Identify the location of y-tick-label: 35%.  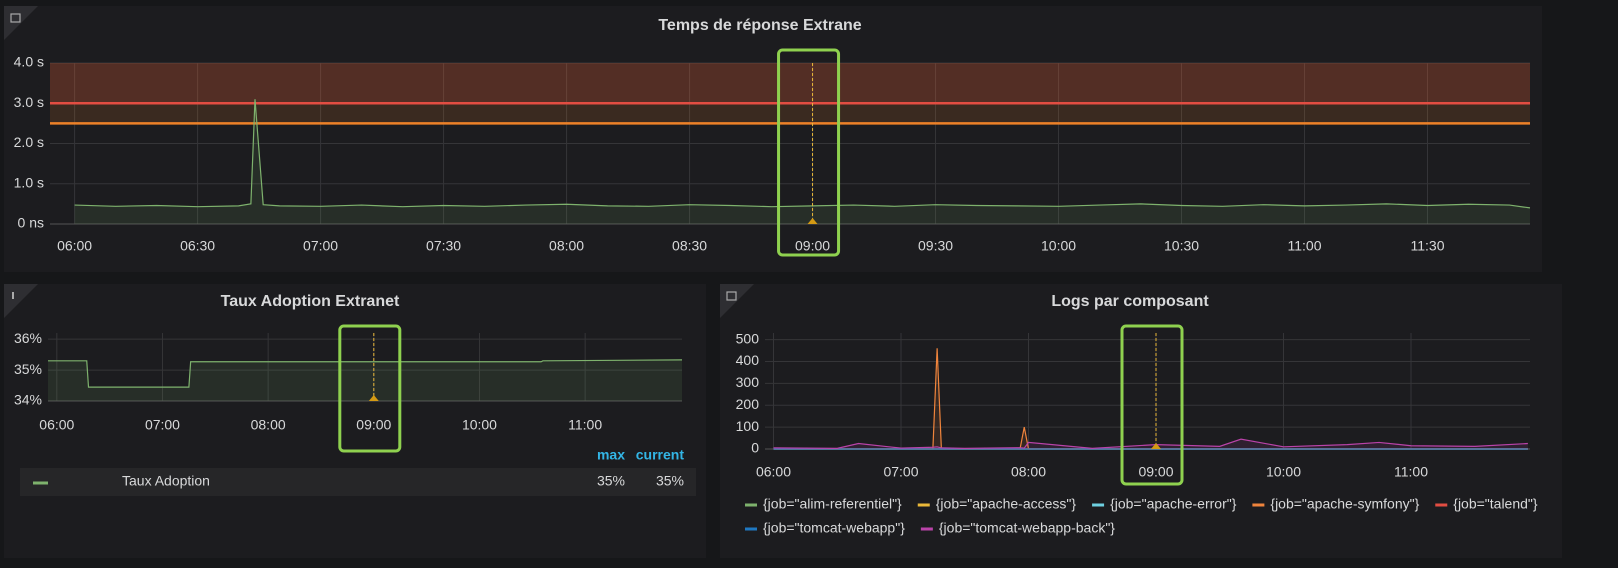
(28, 369).